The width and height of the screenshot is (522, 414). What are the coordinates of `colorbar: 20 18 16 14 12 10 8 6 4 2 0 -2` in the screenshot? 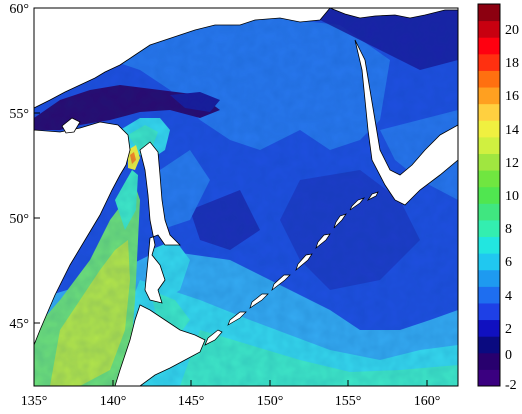 It's located at (498, 198).